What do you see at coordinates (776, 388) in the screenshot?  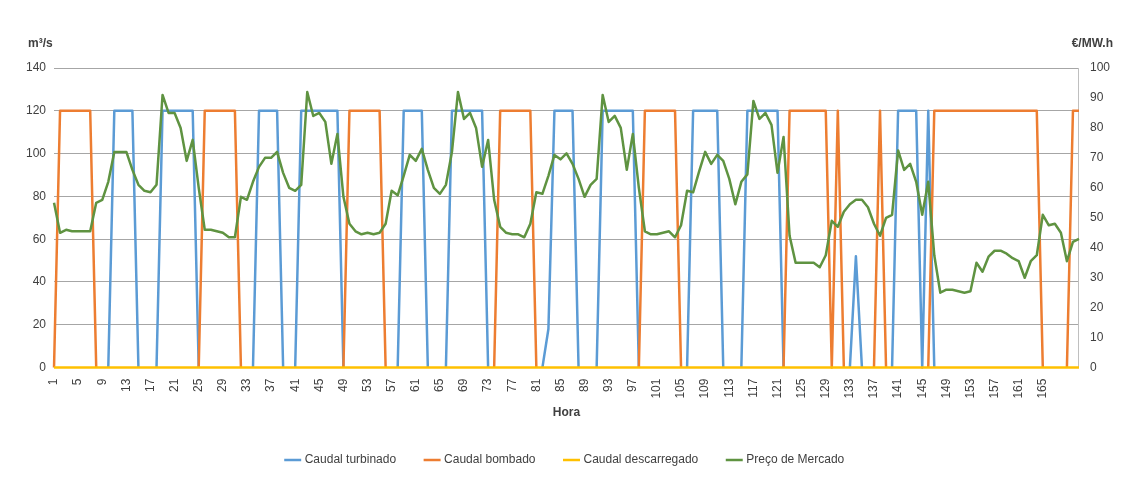 I see `x-tick-label: 121` at bounding box center [776, 388].